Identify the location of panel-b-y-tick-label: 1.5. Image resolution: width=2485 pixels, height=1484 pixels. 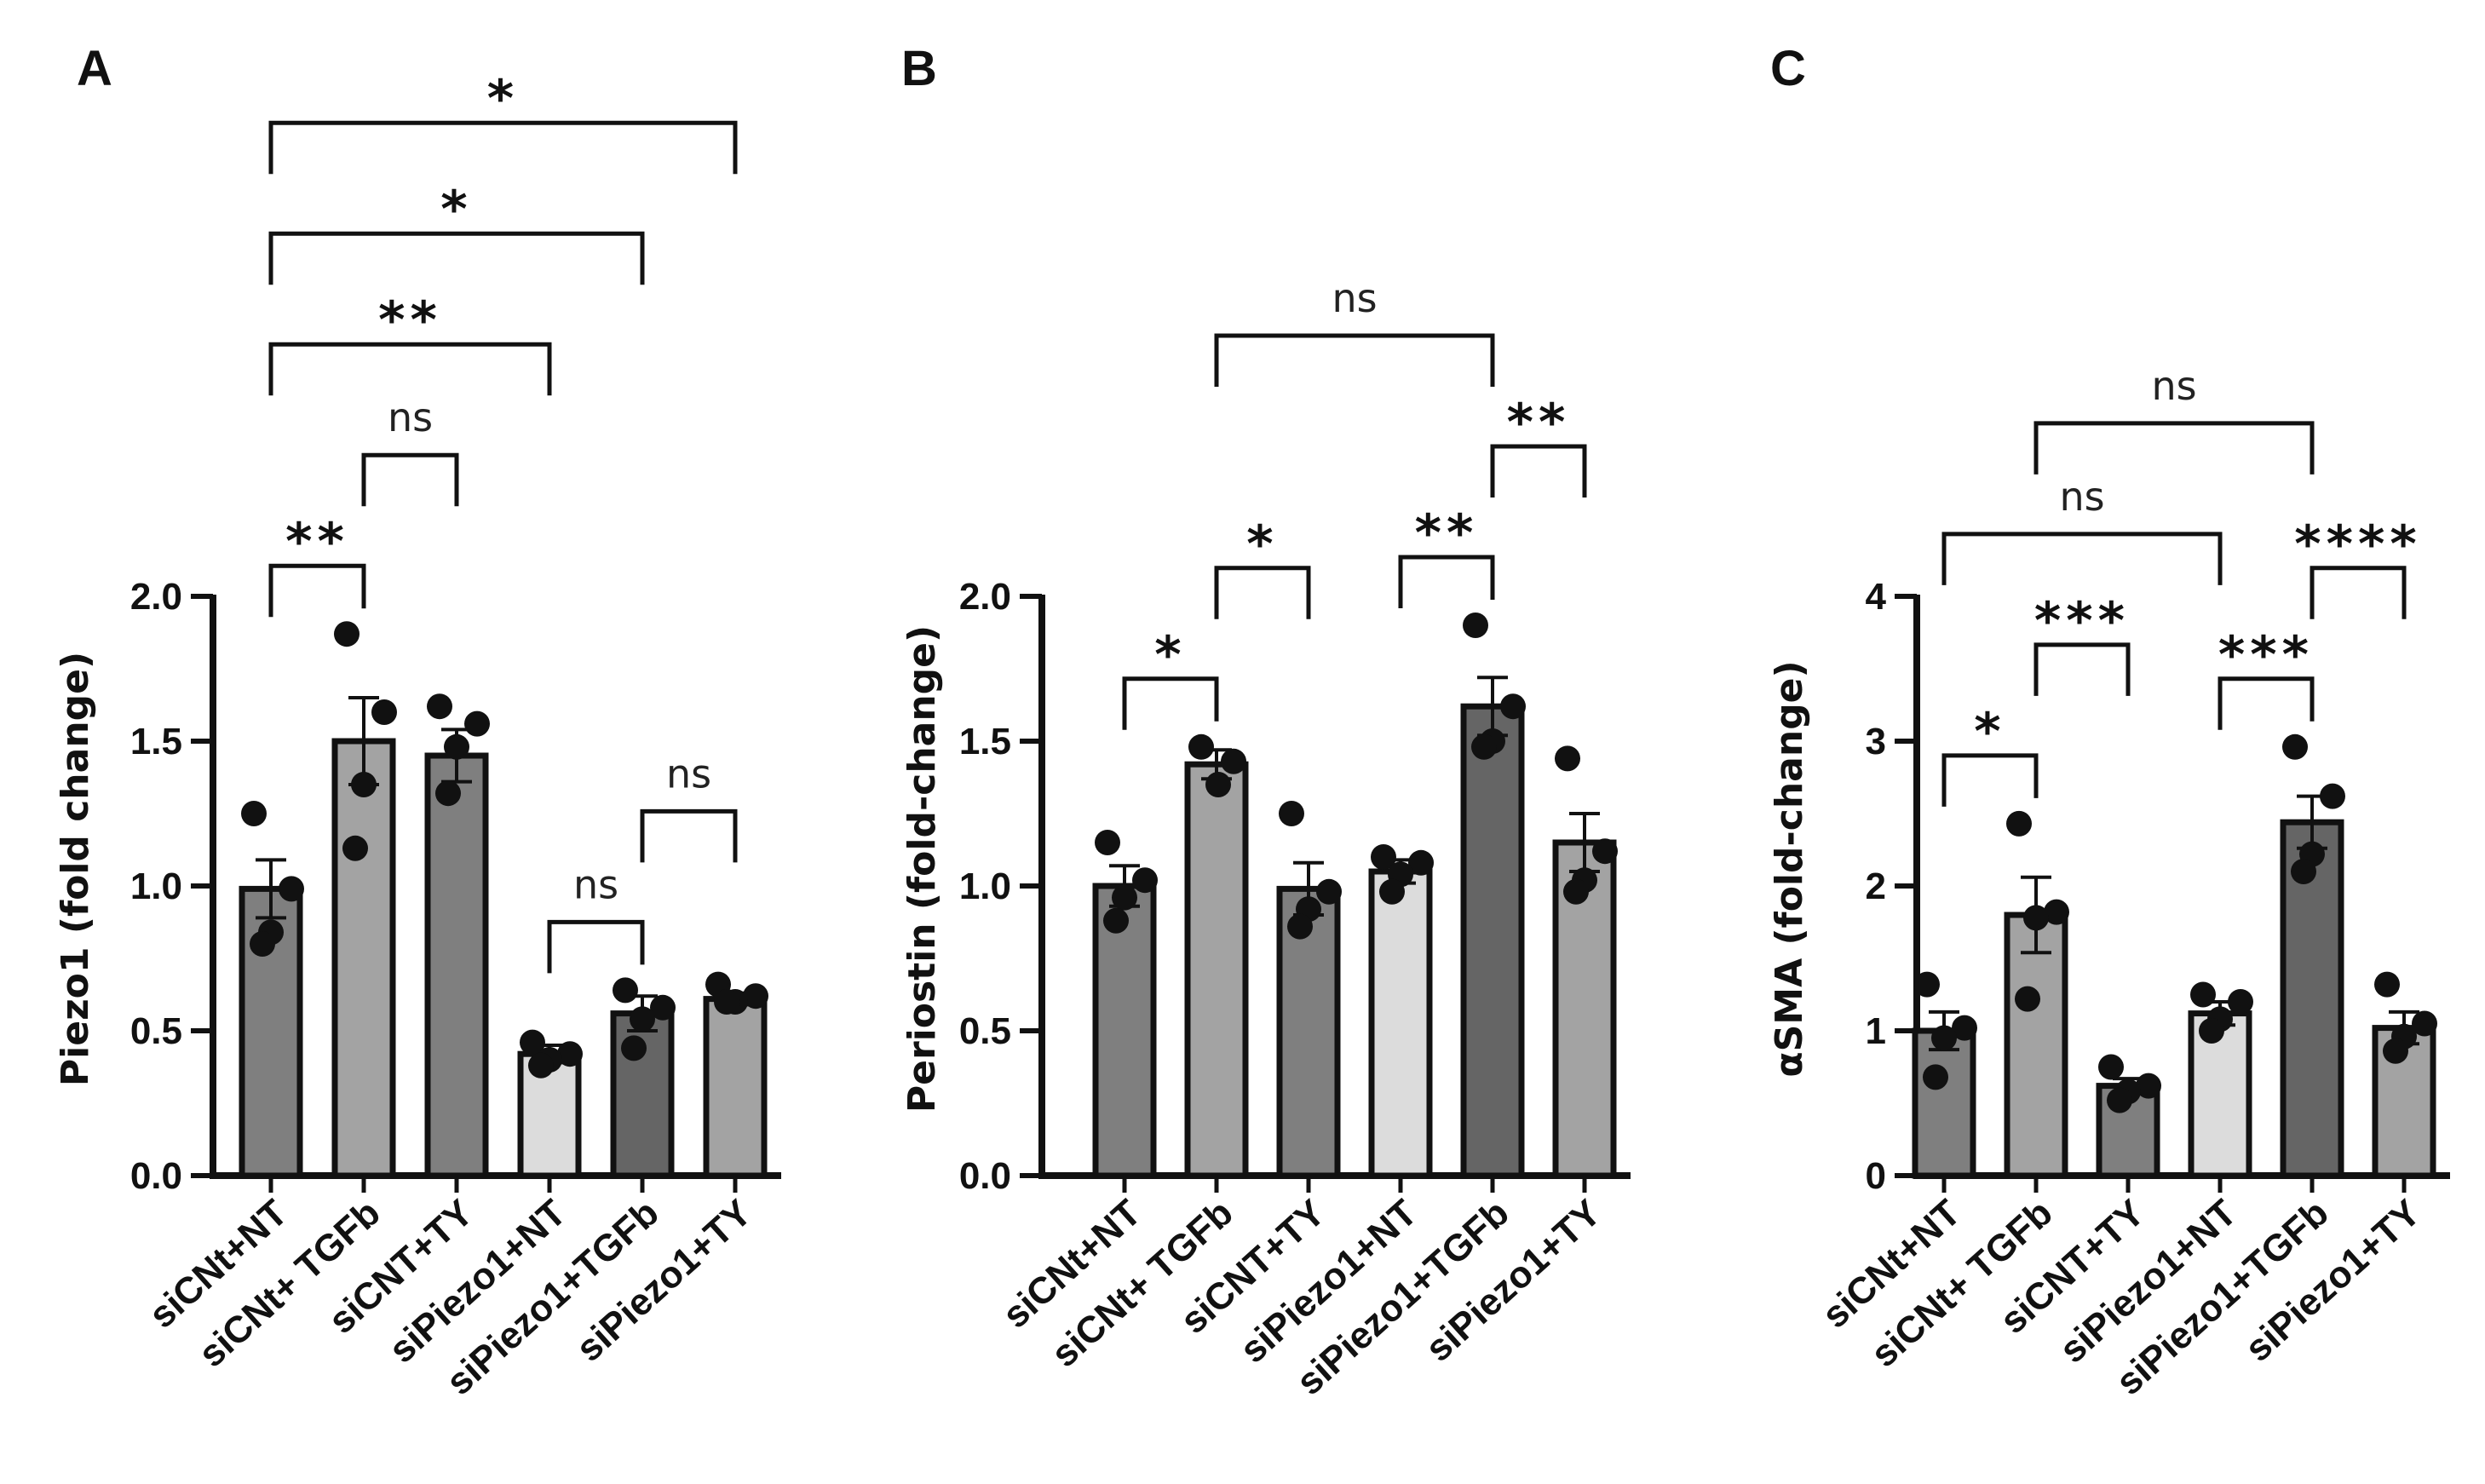
(985, 741).